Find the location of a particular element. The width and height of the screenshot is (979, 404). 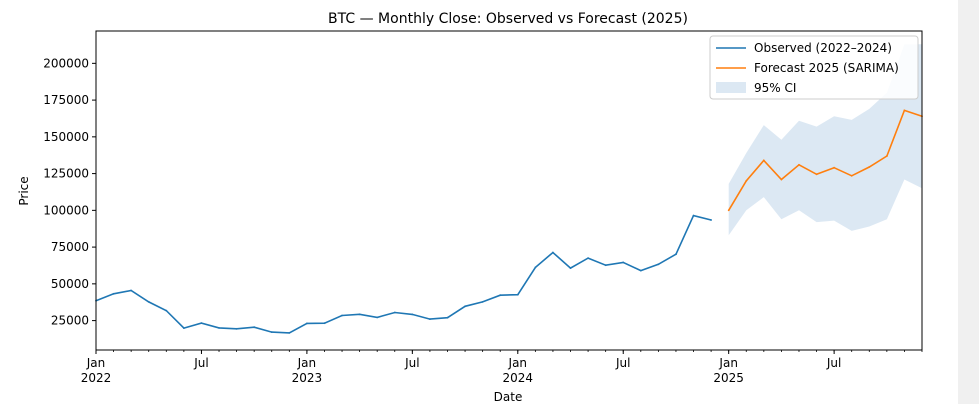

x-tick-year-label: 2024 is located at coordinates (518, 378).